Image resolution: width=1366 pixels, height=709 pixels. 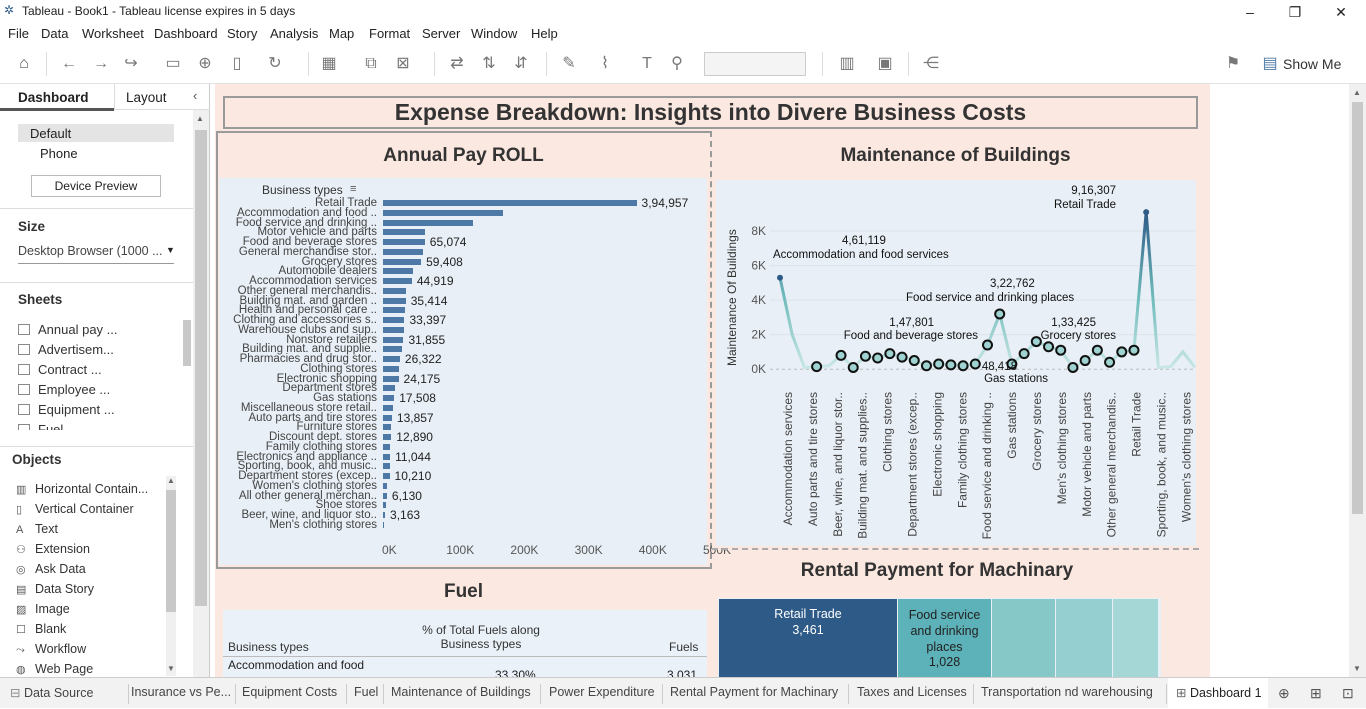 What do you see at coordinates (1270, 63) in the screenshot?
I see `show-me-icon: ▤` at bounding box center [1270, 63].